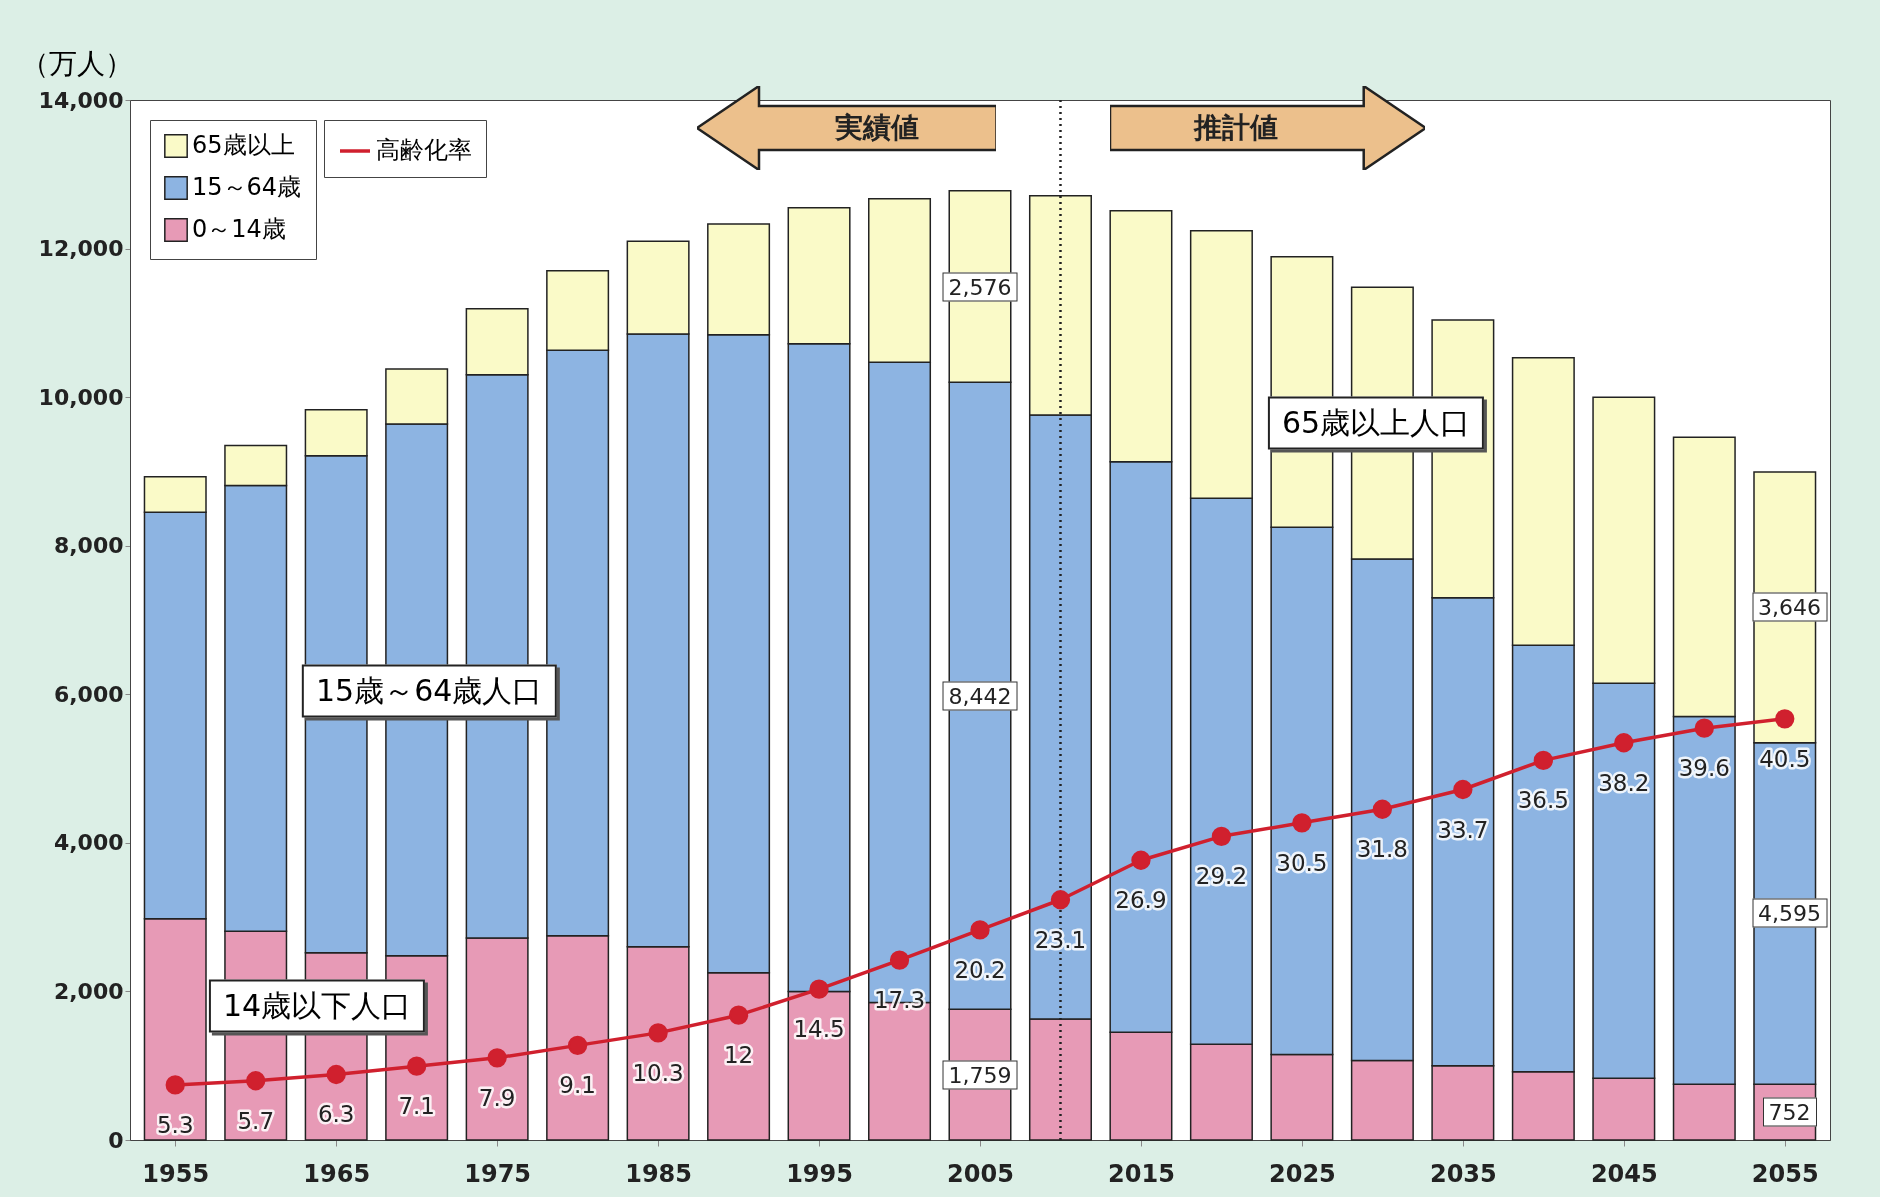 This screenshot has height=1197, width=1880. What do you see at coordinates (1236, 128) in the screenshot?
I see `annotation: 推計値` at bounding box center [1236, 128].